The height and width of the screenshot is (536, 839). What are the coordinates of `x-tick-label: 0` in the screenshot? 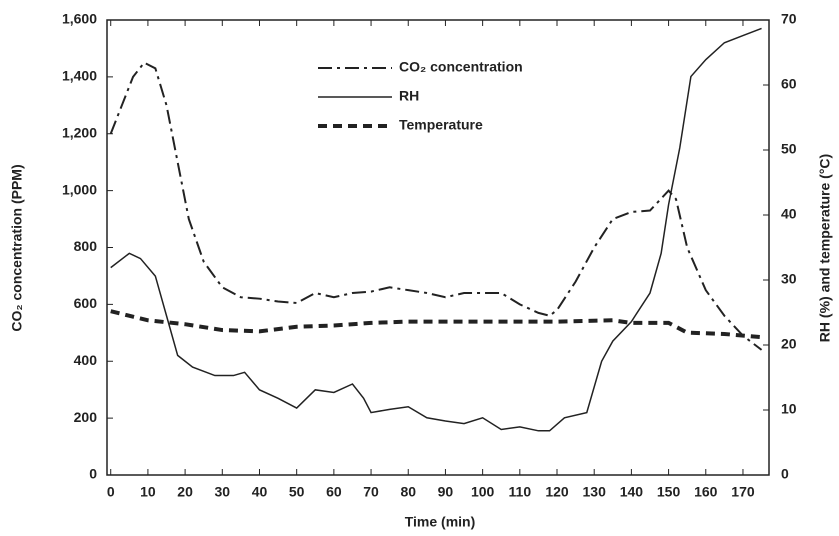 It's located at (111, 492).